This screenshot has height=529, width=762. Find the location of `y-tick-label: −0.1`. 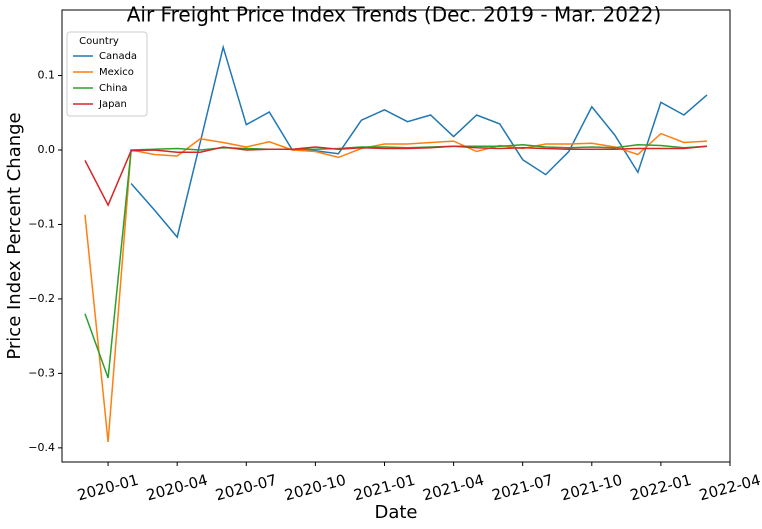

y-tick-label: −0.1 is located at coordinates (41, 223).